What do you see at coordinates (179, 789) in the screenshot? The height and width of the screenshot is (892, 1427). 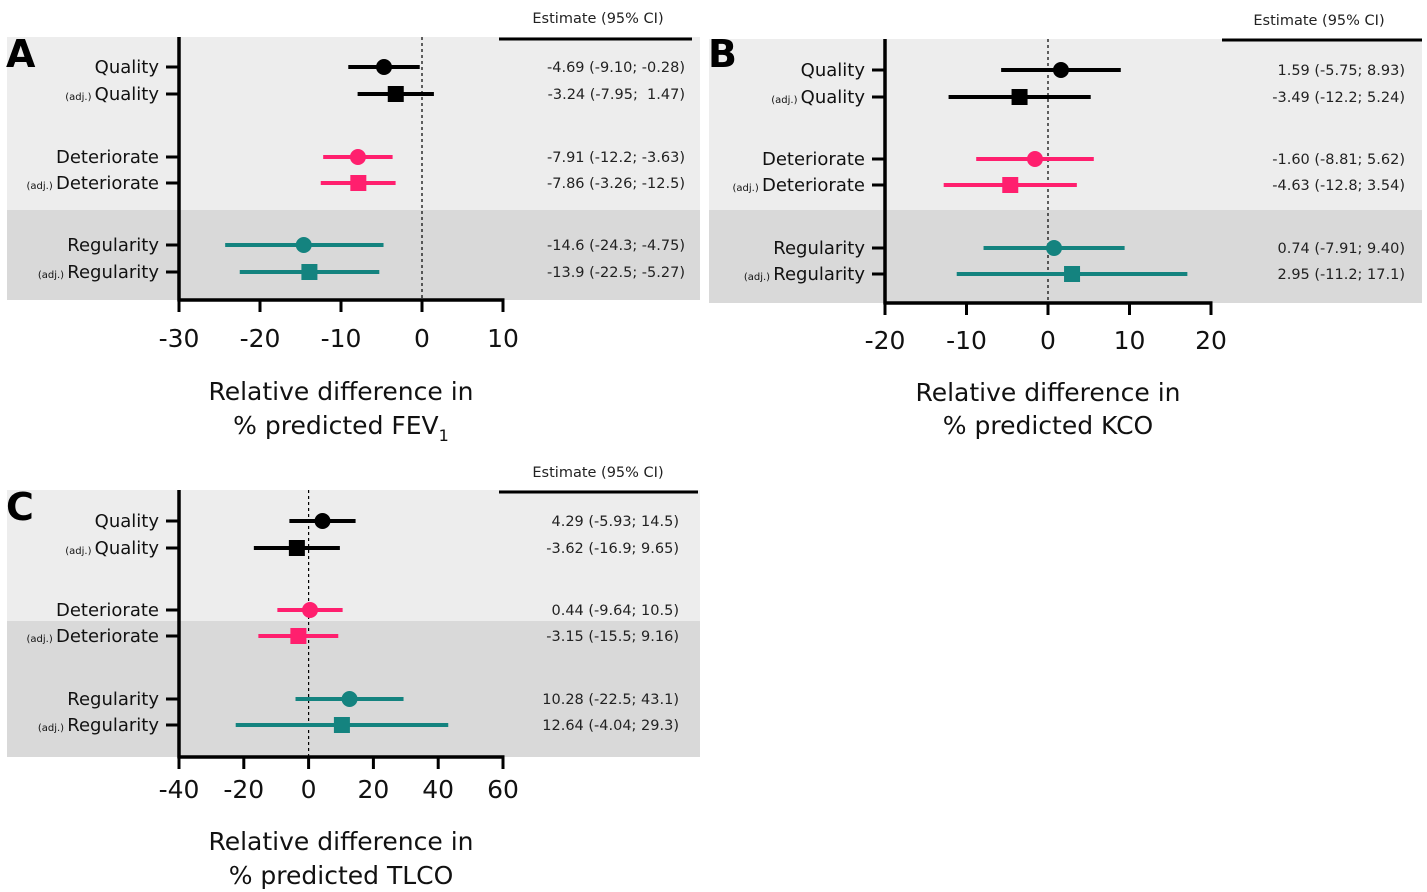 I see `x-tick-label: -40` at bounding box center [179, 789].